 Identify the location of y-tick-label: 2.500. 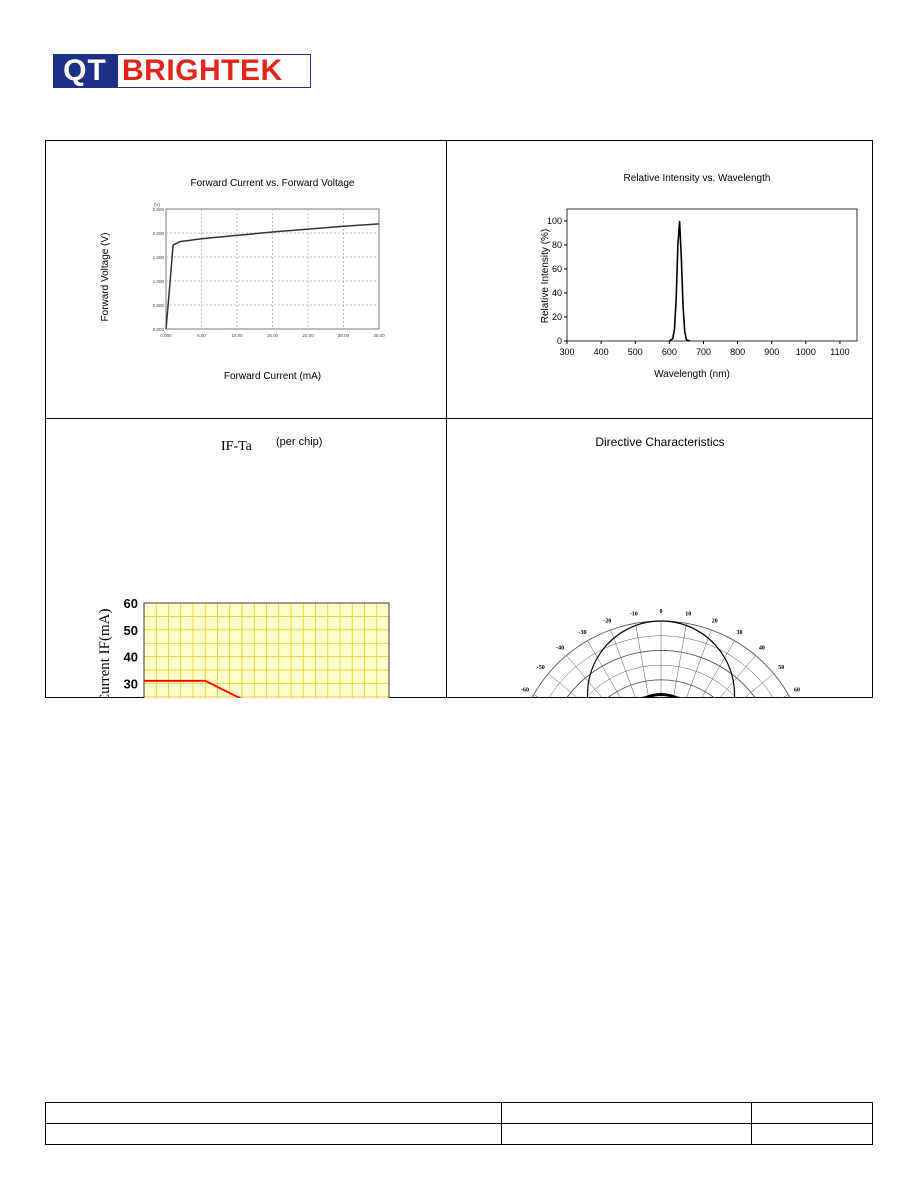
(159, 209).